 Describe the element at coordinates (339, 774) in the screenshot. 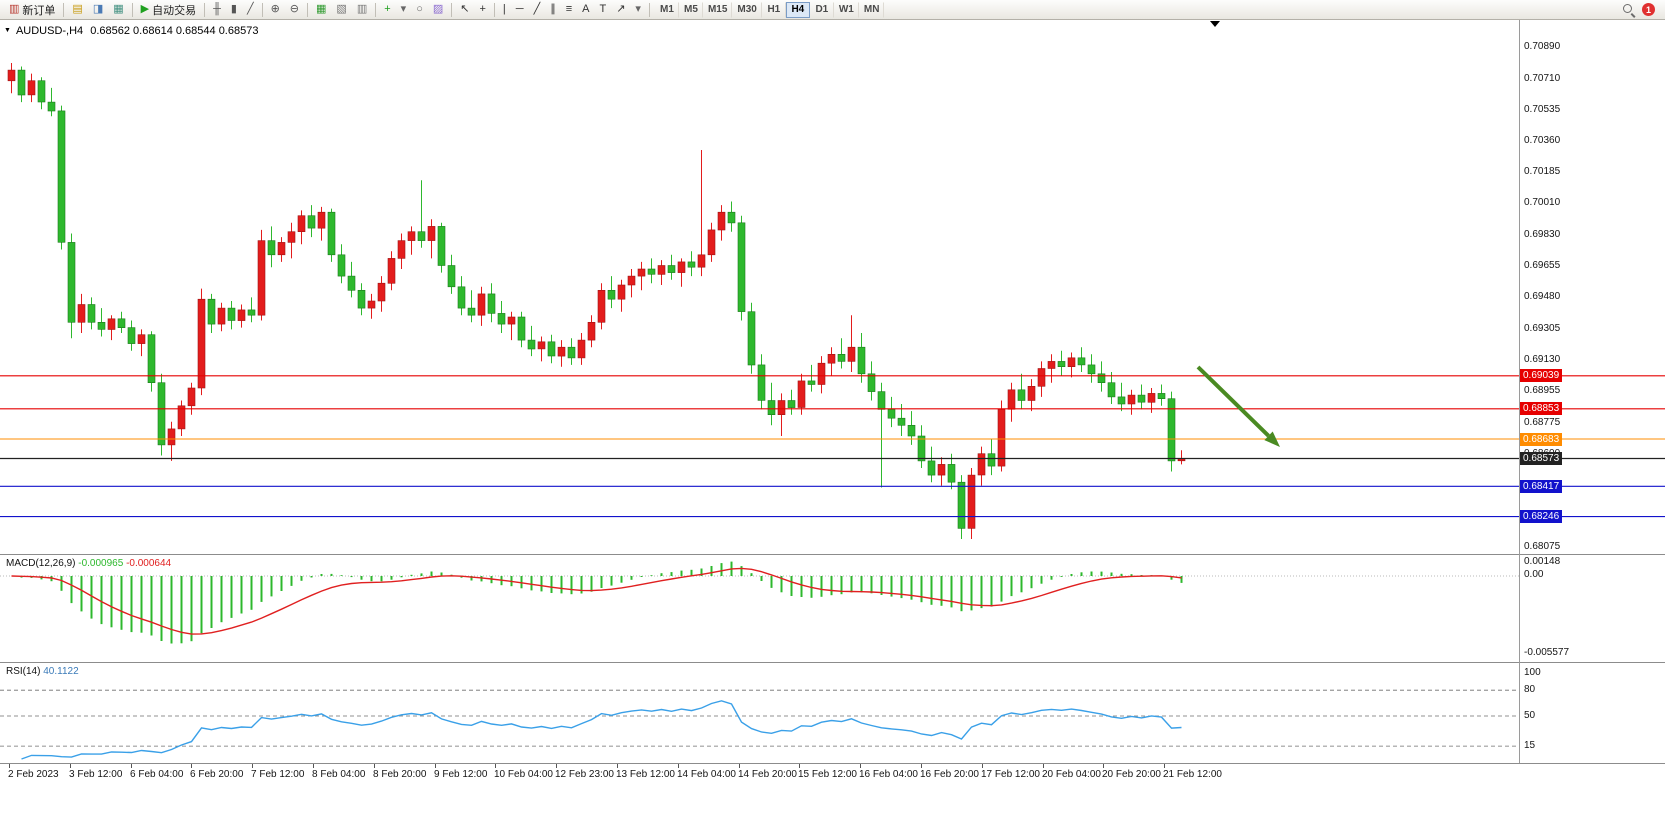

I see `time-axis-label: 8 Feb 04:00` at that location.